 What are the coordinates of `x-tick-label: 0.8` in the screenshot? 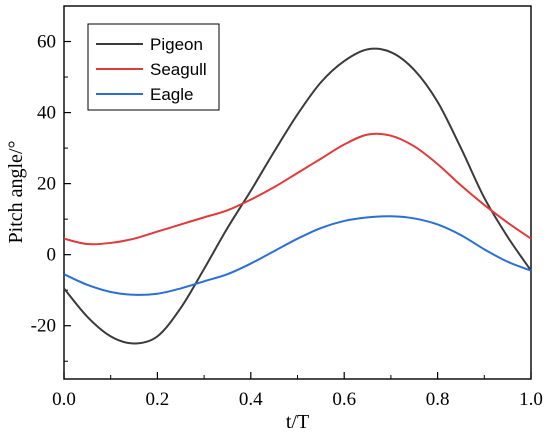 It's located at (438, 399).